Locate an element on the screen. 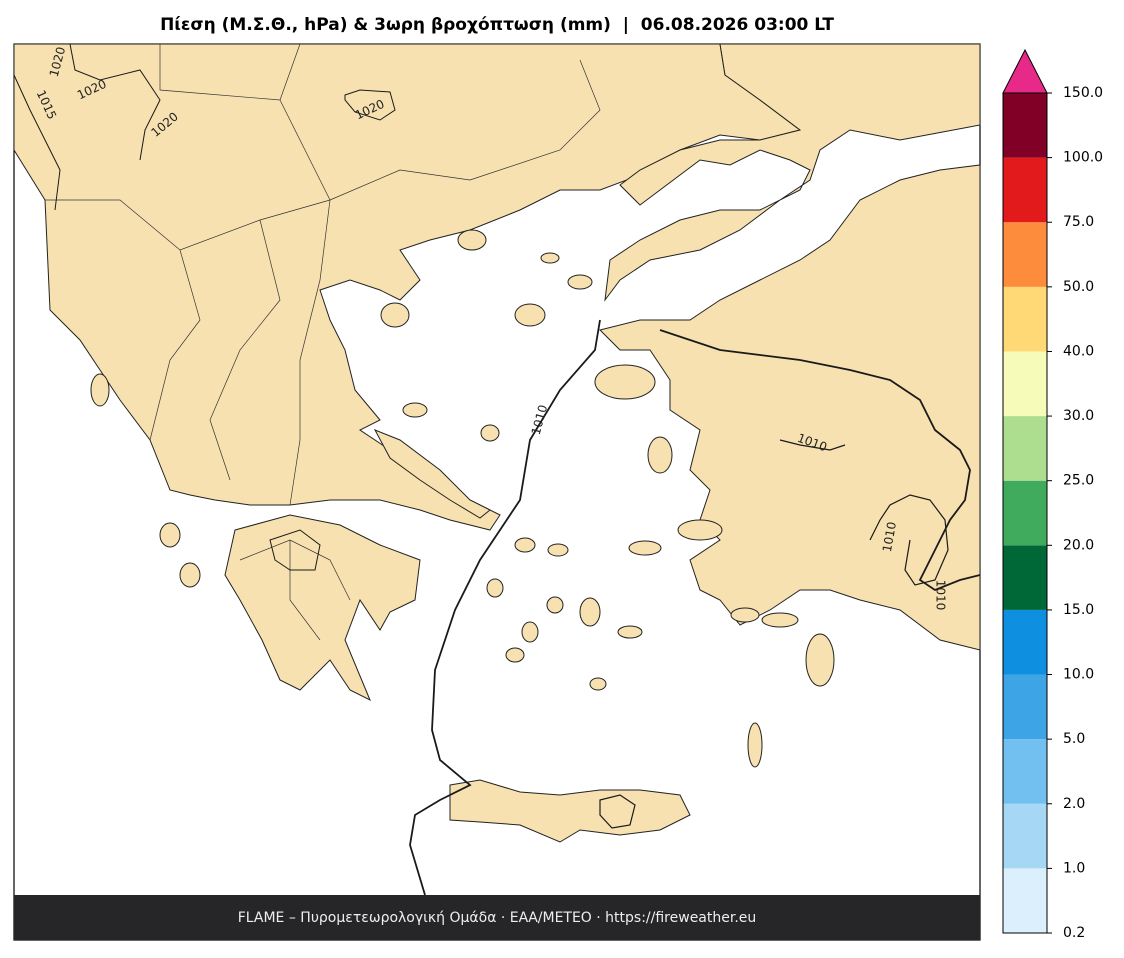 Image resolution: width=1124 pixels, height=958 pixels. euboea is located at coordinates (432, 474).